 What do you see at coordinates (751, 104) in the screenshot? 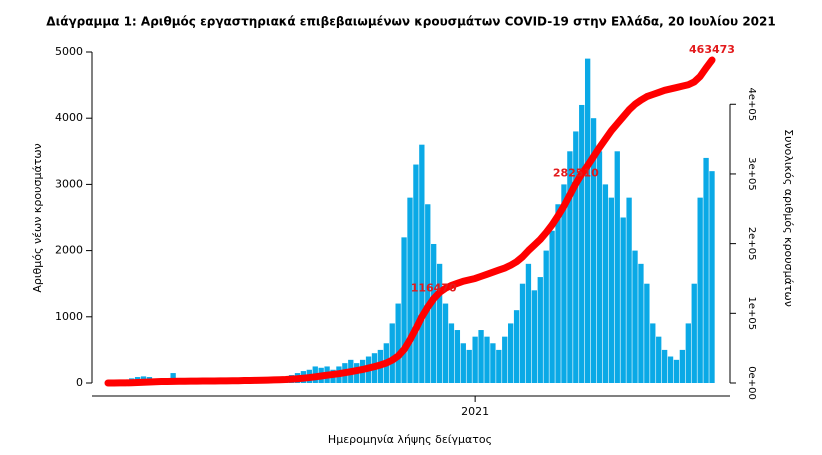
I see `y2-tick-label: 4e+05` at bounding box center [751, 104].